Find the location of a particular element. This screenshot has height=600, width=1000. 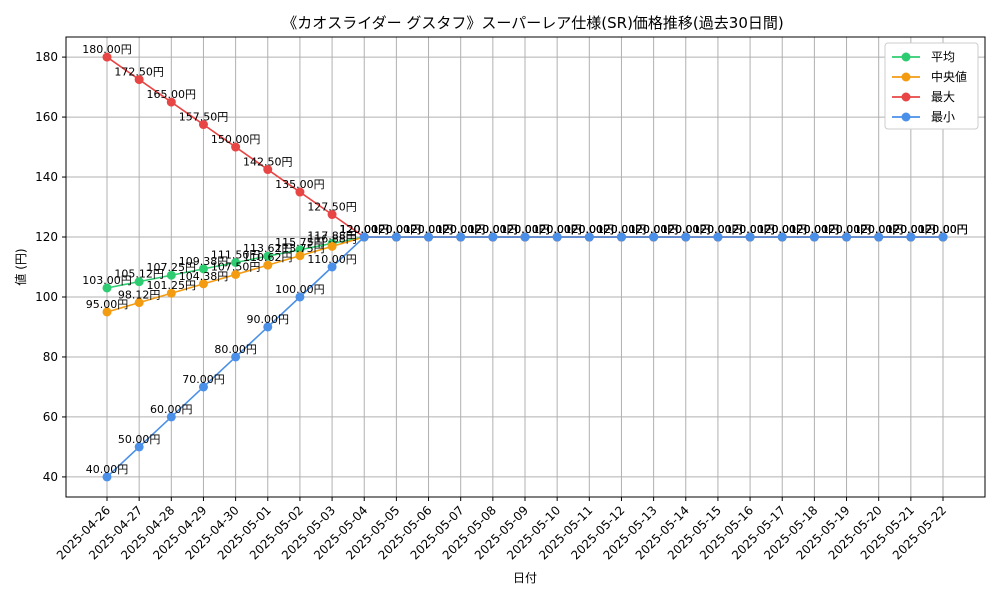

y-axis-label: 値 (円) is located at coordinates (20, 266).